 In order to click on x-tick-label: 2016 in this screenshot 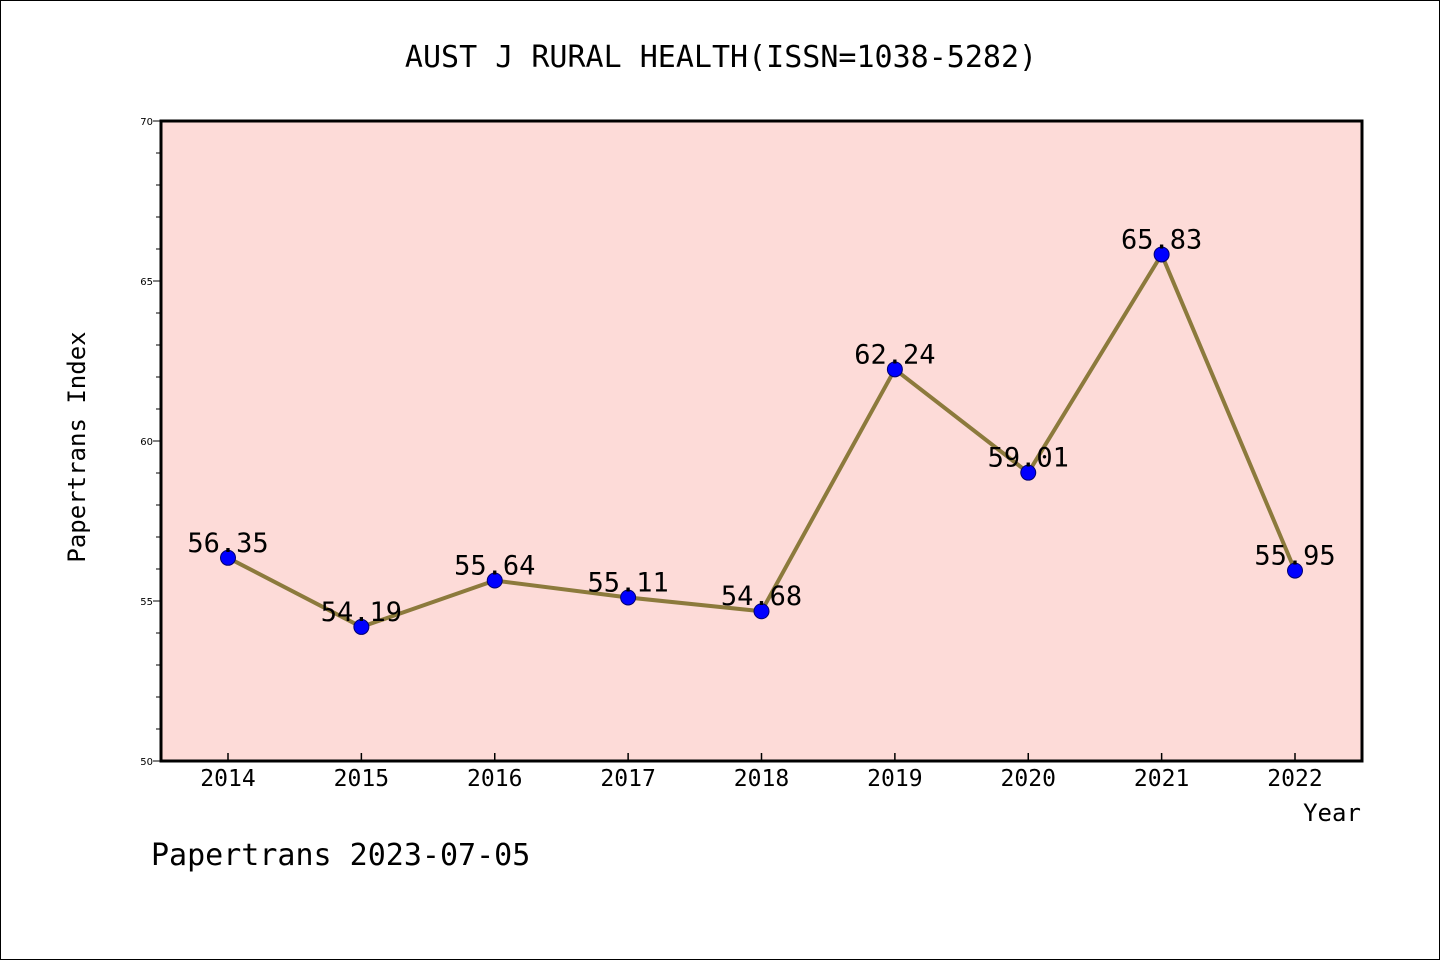, I will do `click(494, 779)`.